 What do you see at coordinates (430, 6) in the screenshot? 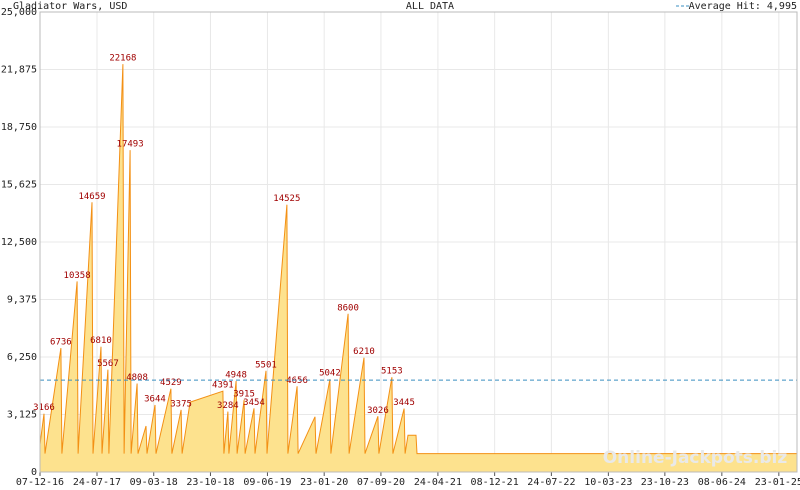
I see `chart-subtitle: ALL DATA` at bounding box center [430, 6].